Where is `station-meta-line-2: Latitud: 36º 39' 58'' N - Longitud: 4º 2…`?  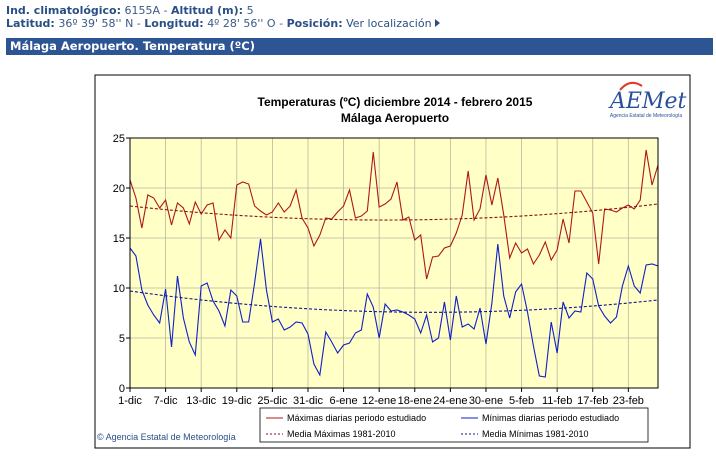 station-meta-line-2: Latitud: 36º 39' 58'' N - Longitud: 4º 2… is located at coordinates (223, 24).